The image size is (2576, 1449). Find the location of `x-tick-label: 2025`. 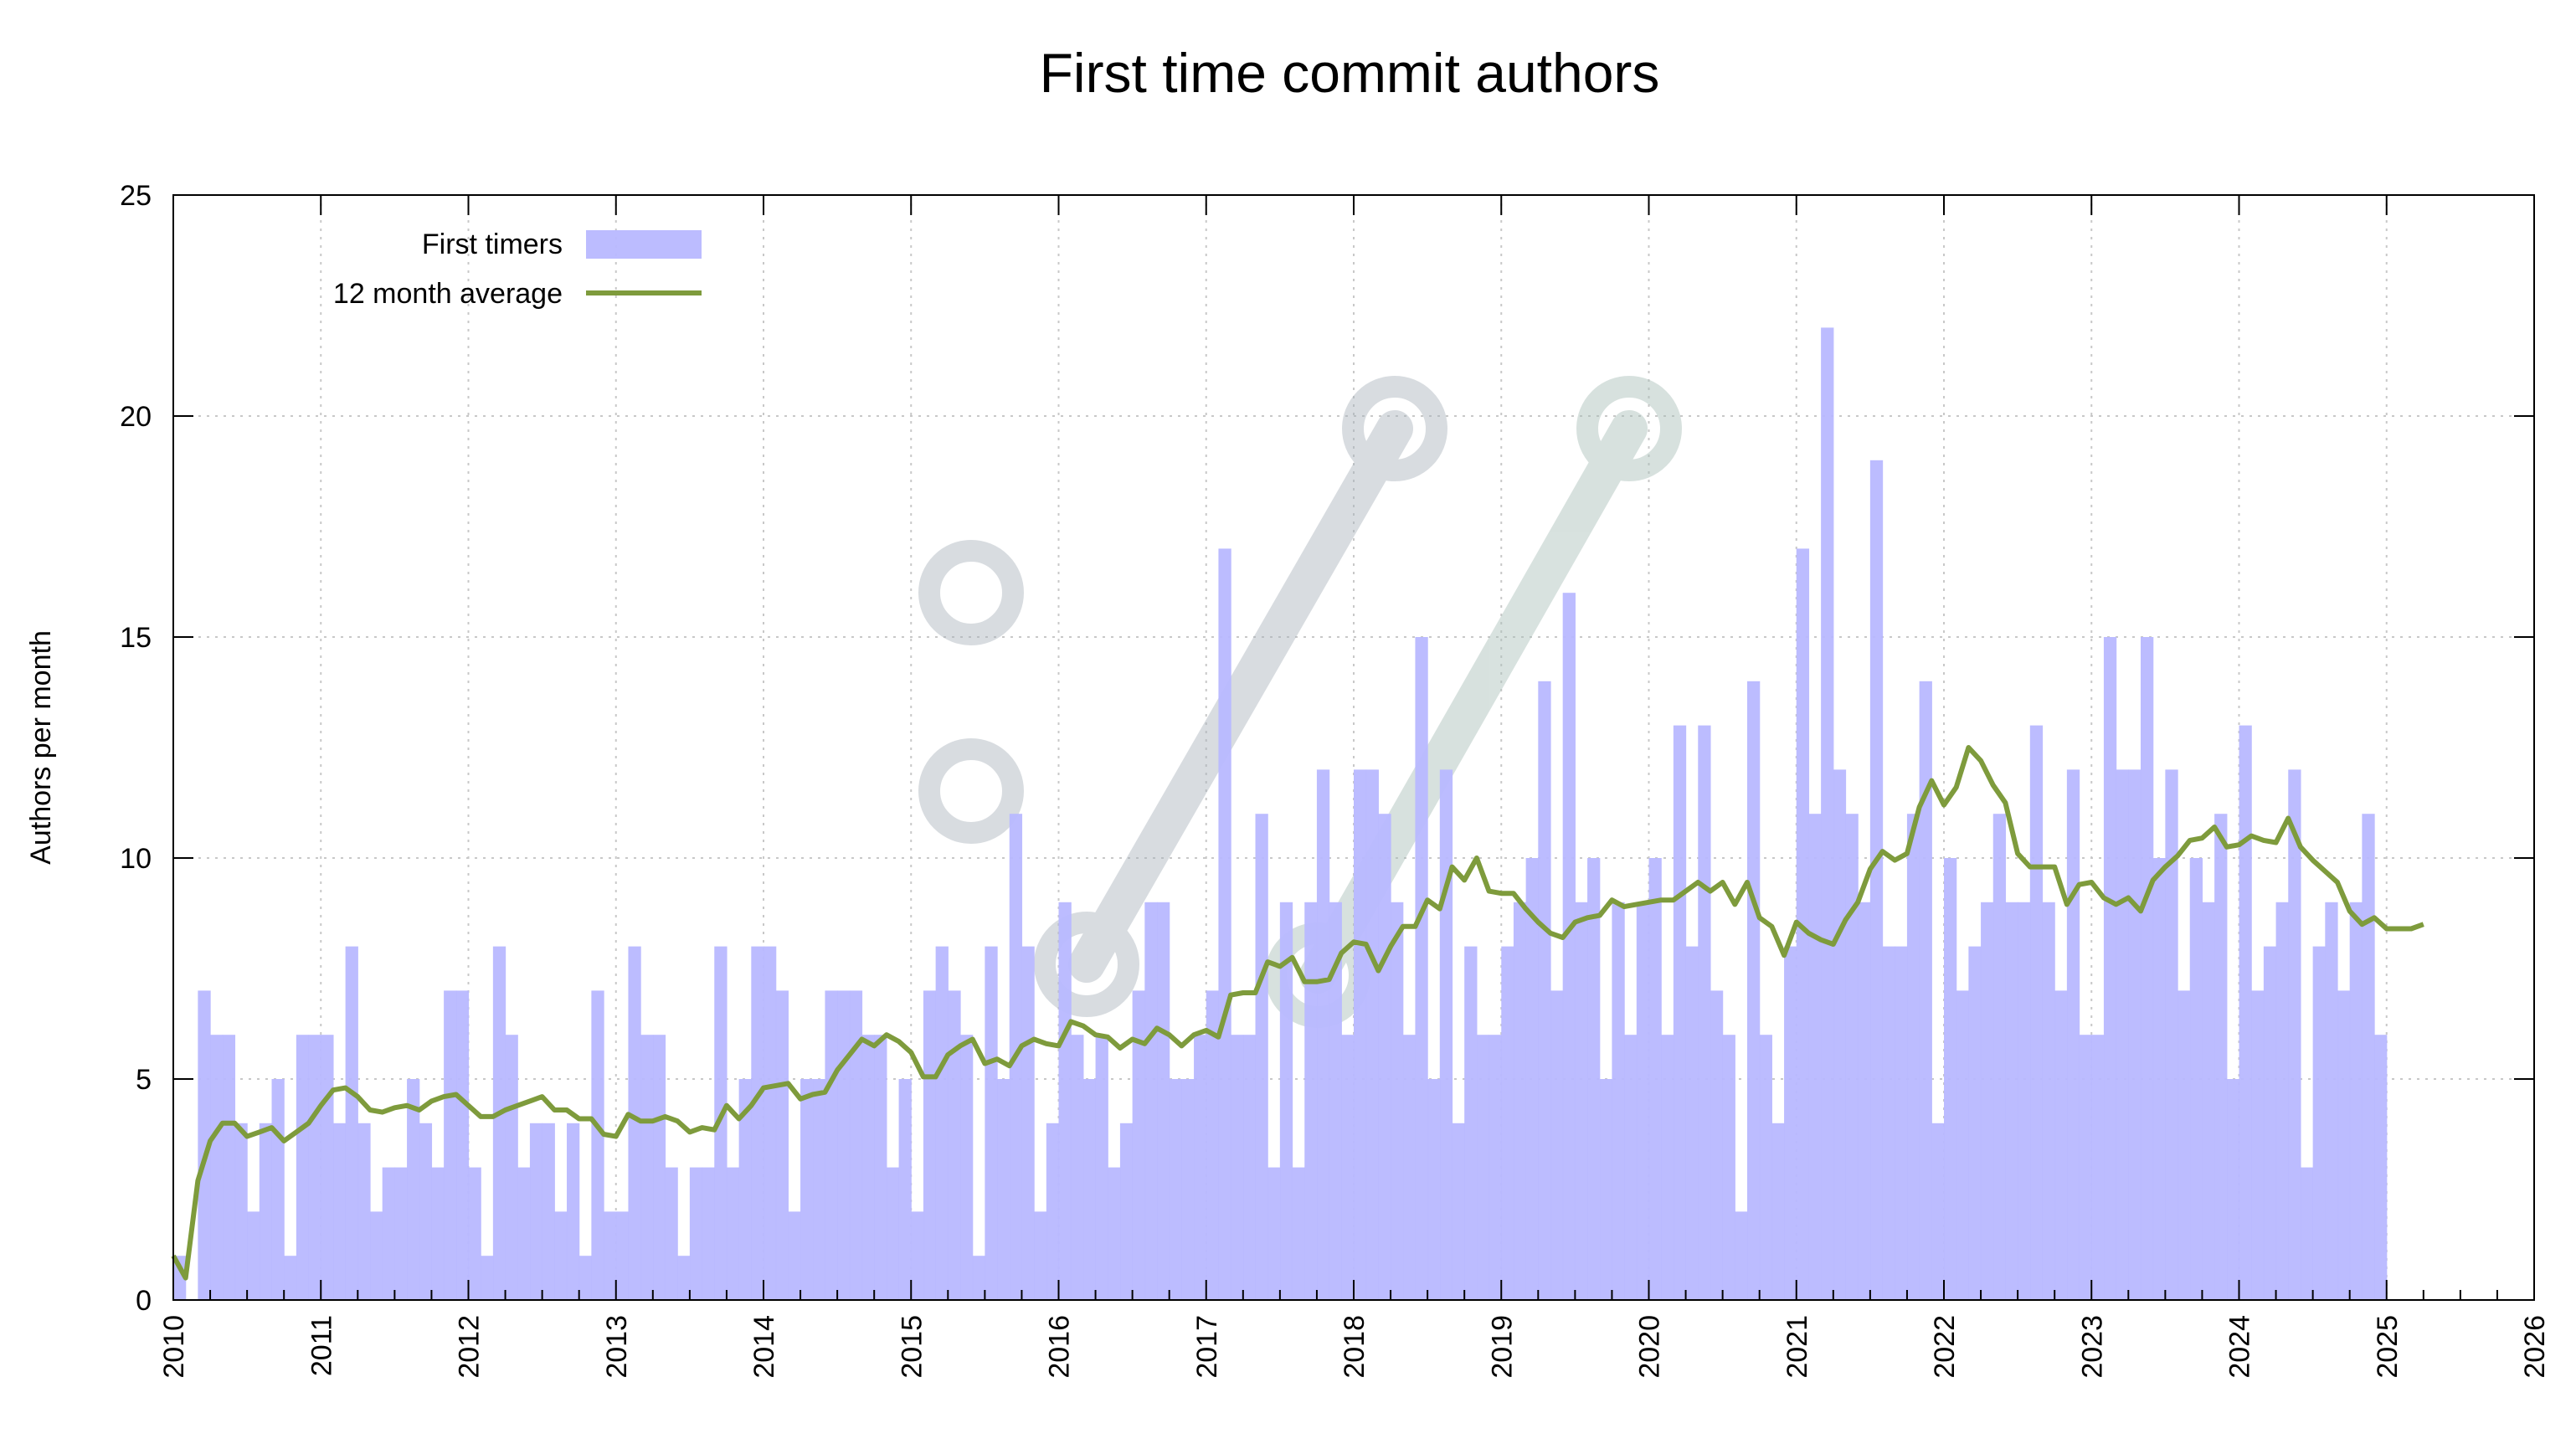

x-tick-label: 2025 is located at coordinates (2388, 1347).